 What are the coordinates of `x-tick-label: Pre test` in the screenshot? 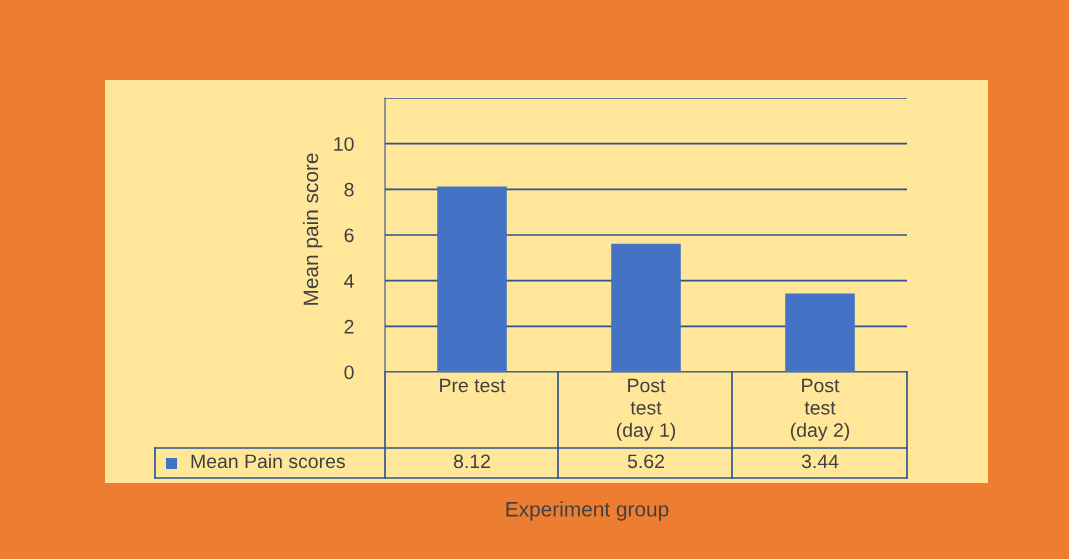 It's located at (473, 385).